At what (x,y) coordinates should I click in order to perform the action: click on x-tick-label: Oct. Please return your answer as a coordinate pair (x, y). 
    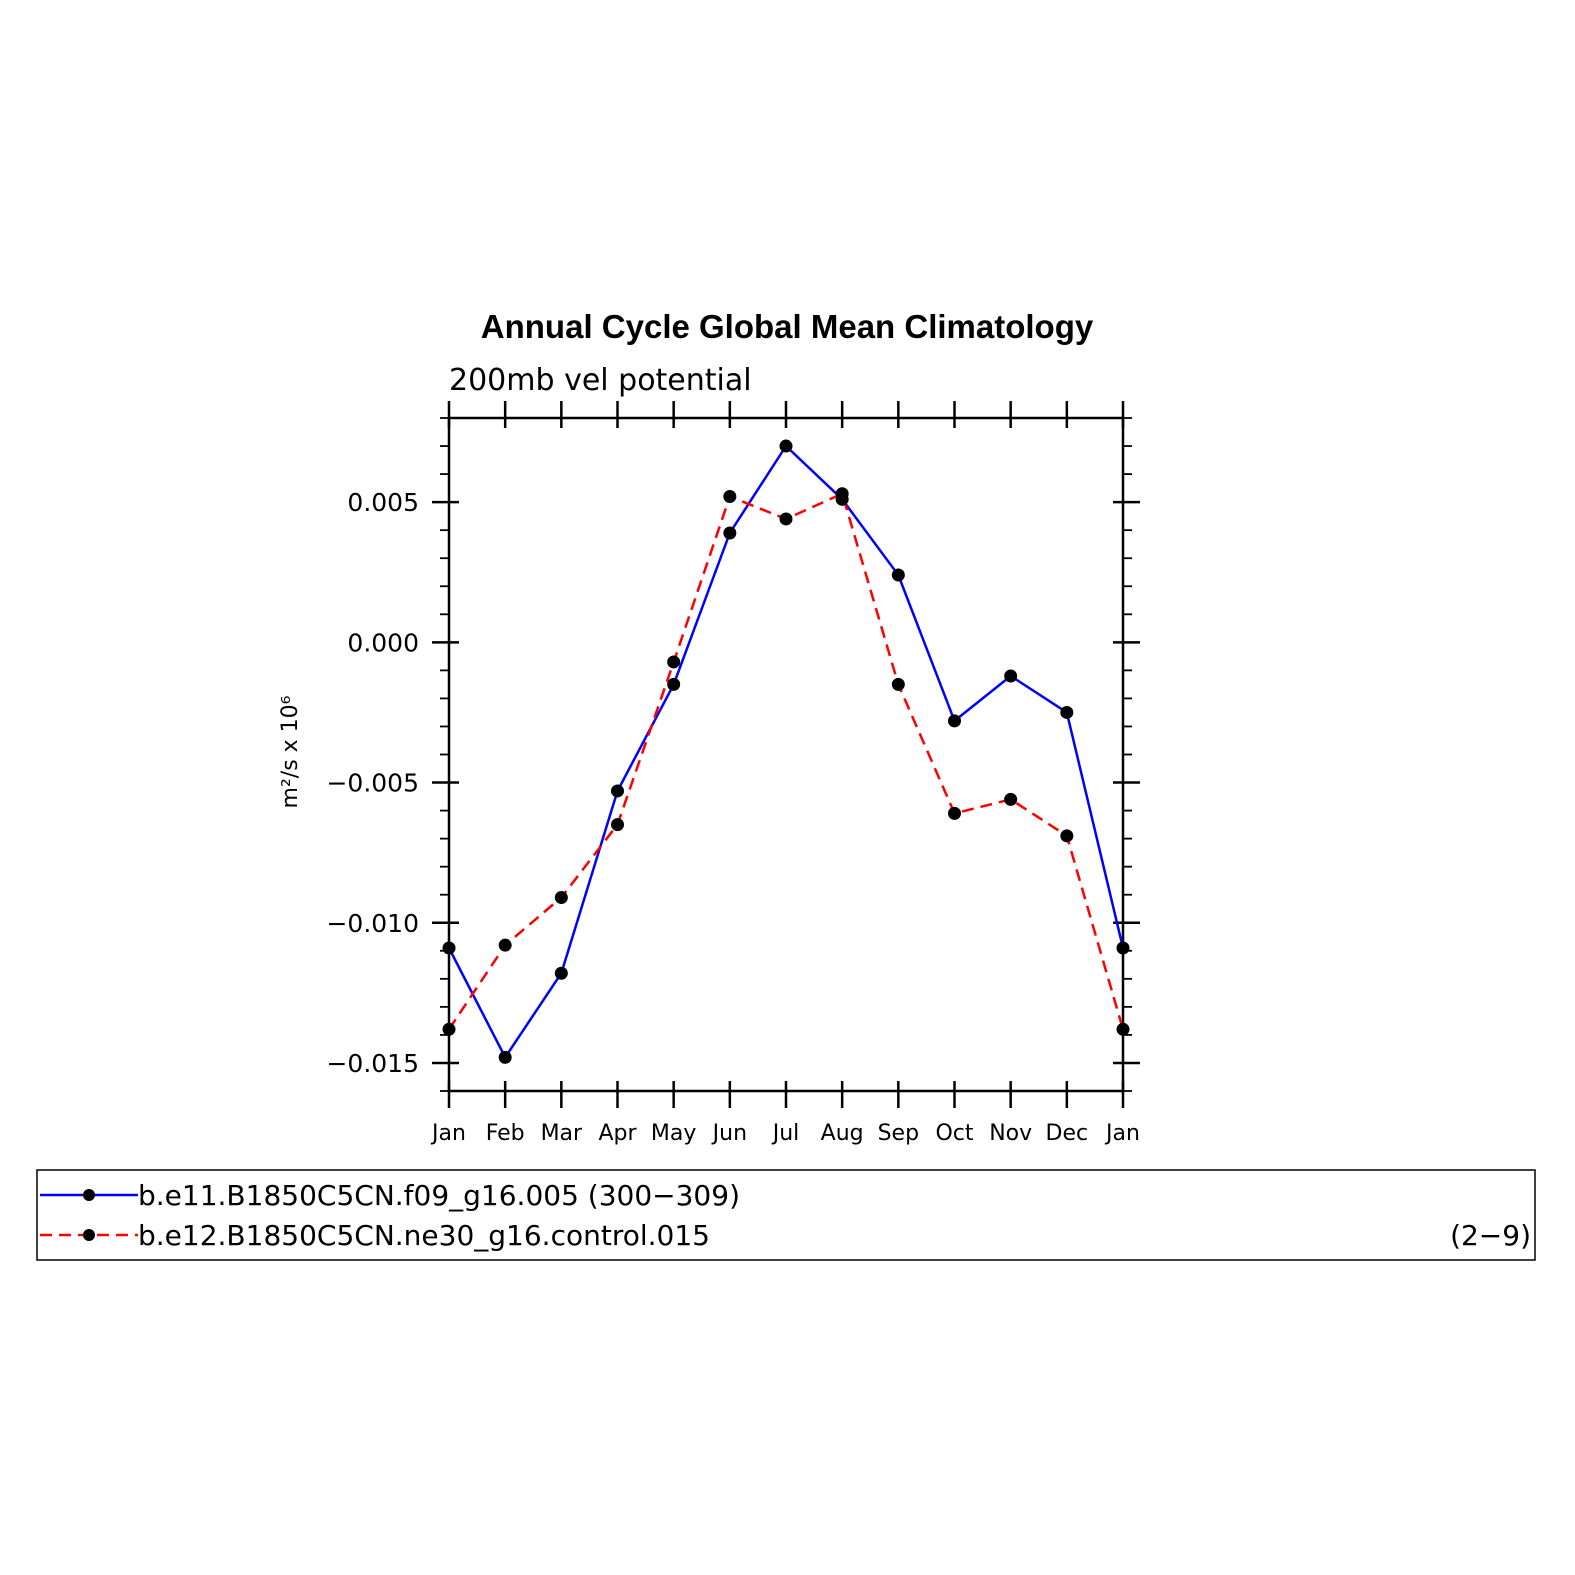
    Looking at the image, I should click on (954, 1133).